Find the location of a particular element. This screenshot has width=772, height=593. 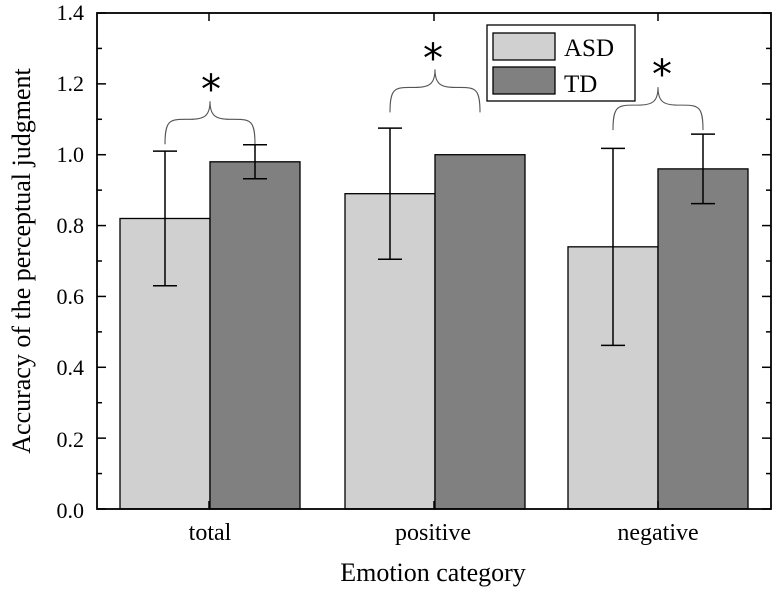

significance-bracket-total is located at coordinates (210, 123).